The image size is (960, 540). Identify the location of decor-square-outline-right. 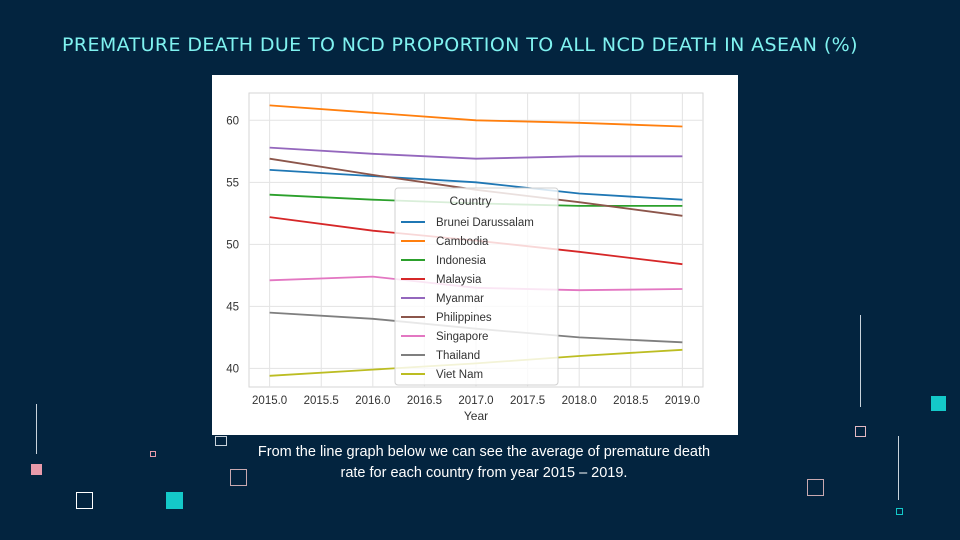
(815, 487).